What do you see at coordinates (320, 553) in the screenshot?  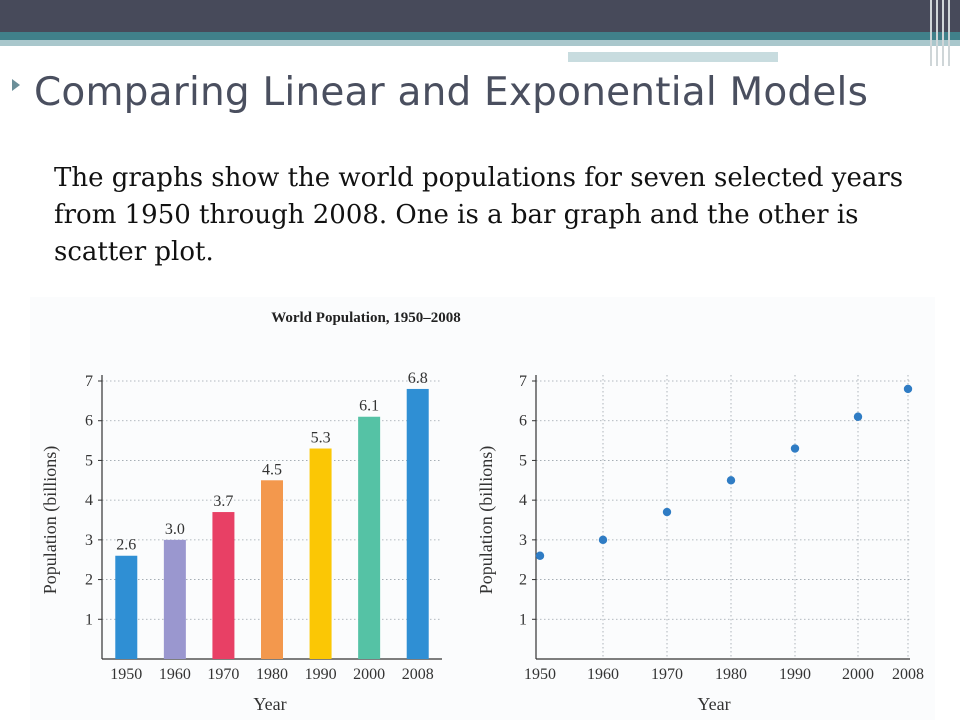 I see `bar-1990` at bounding box center [320, 553].